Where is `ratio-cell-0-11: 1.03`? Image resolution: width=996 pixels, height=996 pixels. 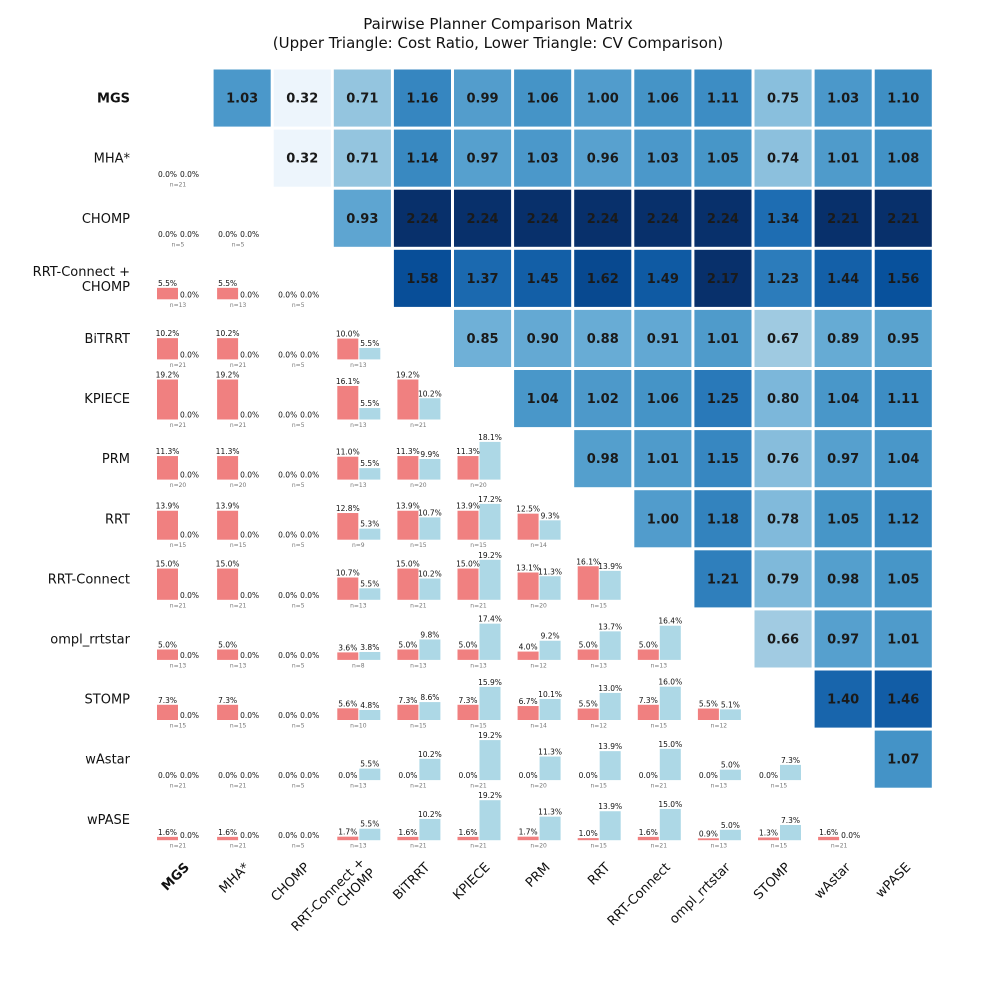 ratio-cell-0-11: 1.03 is located at coordinates (843, 98).